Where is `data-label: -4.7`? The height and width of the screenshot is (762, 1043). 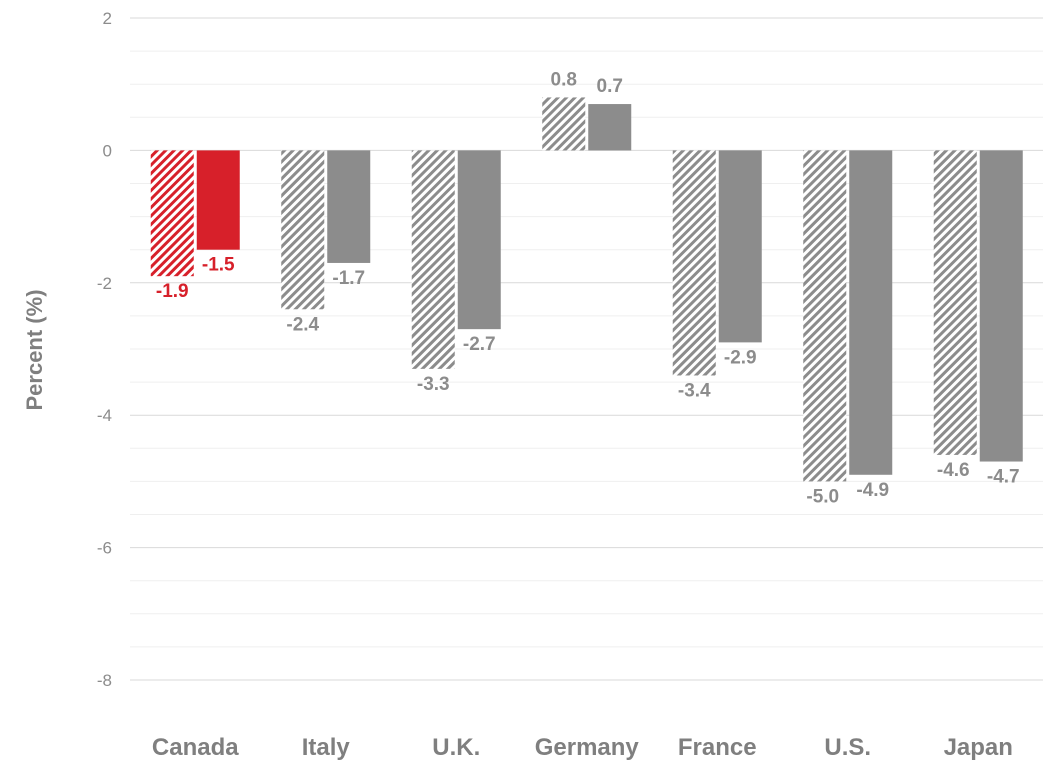
data-label: -4.7 is located at coordinates (1003, 477).